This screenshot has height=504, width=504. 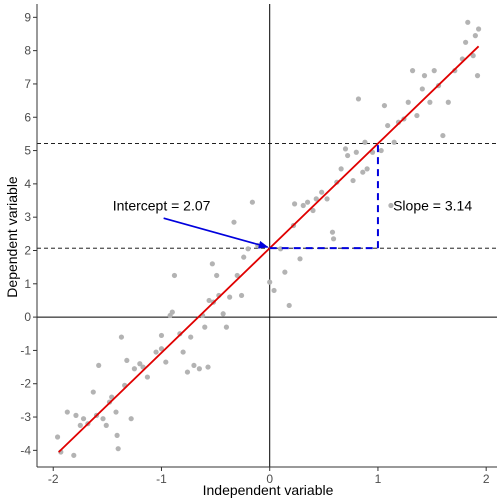 What do you see at coordinates (216, 232) in the screenshot?
I see `intercept-arrow` at bounding box center [216, 232].